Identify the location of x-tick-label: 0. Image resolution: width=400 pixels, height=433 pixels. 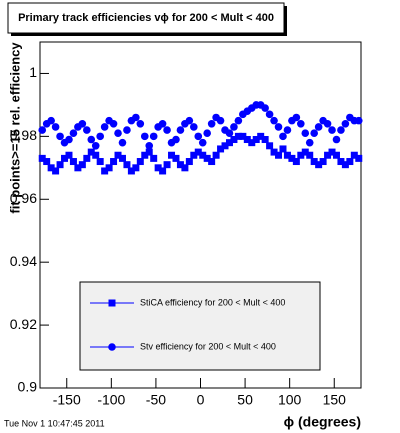
(201, 400).